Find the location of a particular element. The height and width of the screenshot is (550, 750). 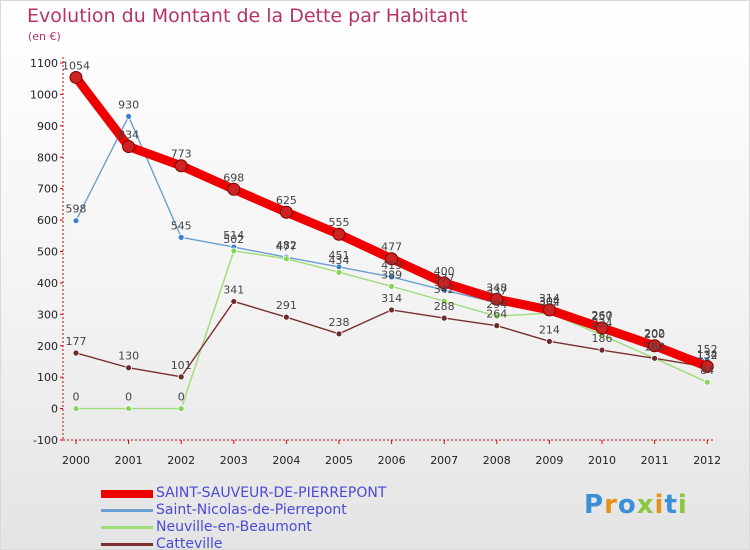

data-label: 337 is located at coordinates (496, 291).